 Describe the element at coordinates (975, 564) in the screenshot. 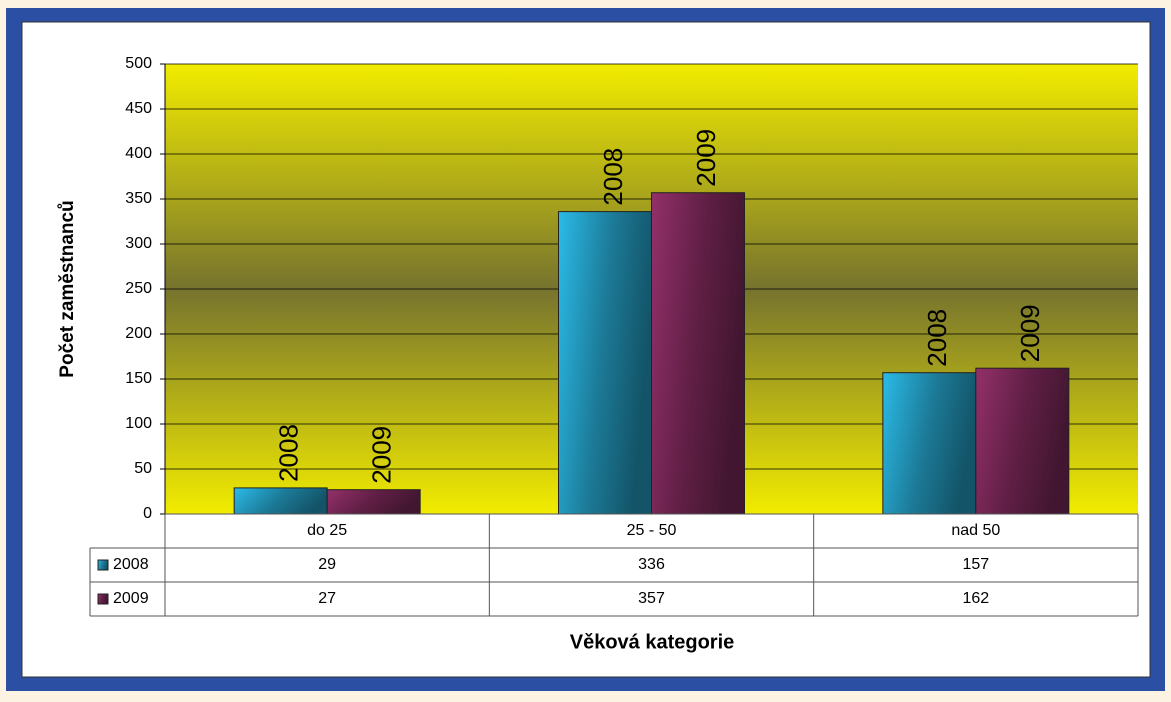

I see `table-value: 157` at that location.